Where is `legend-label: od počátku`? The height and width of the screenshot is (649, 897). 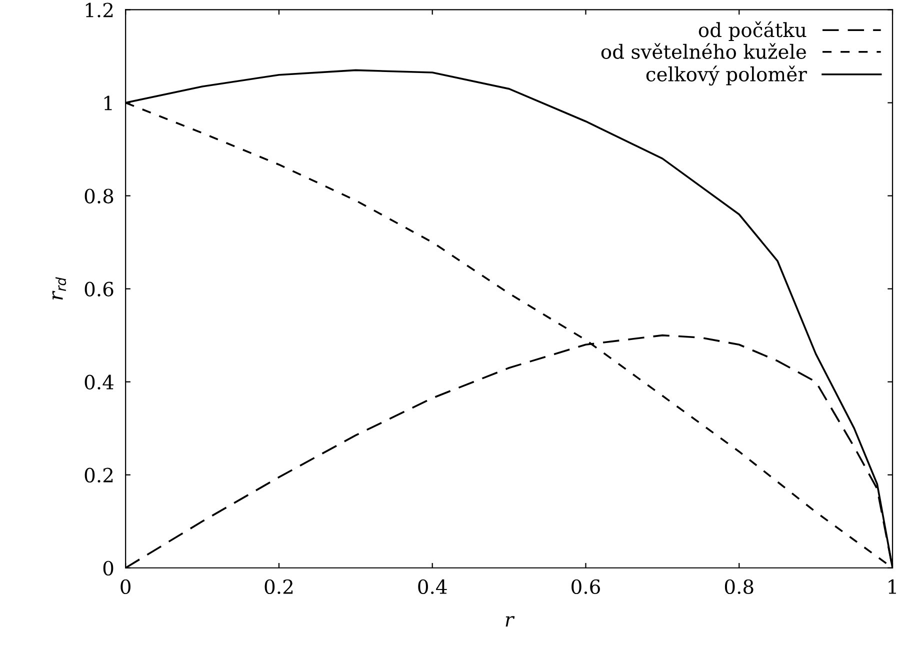
legend-label: od počátku is located at coordinates (752, 31).